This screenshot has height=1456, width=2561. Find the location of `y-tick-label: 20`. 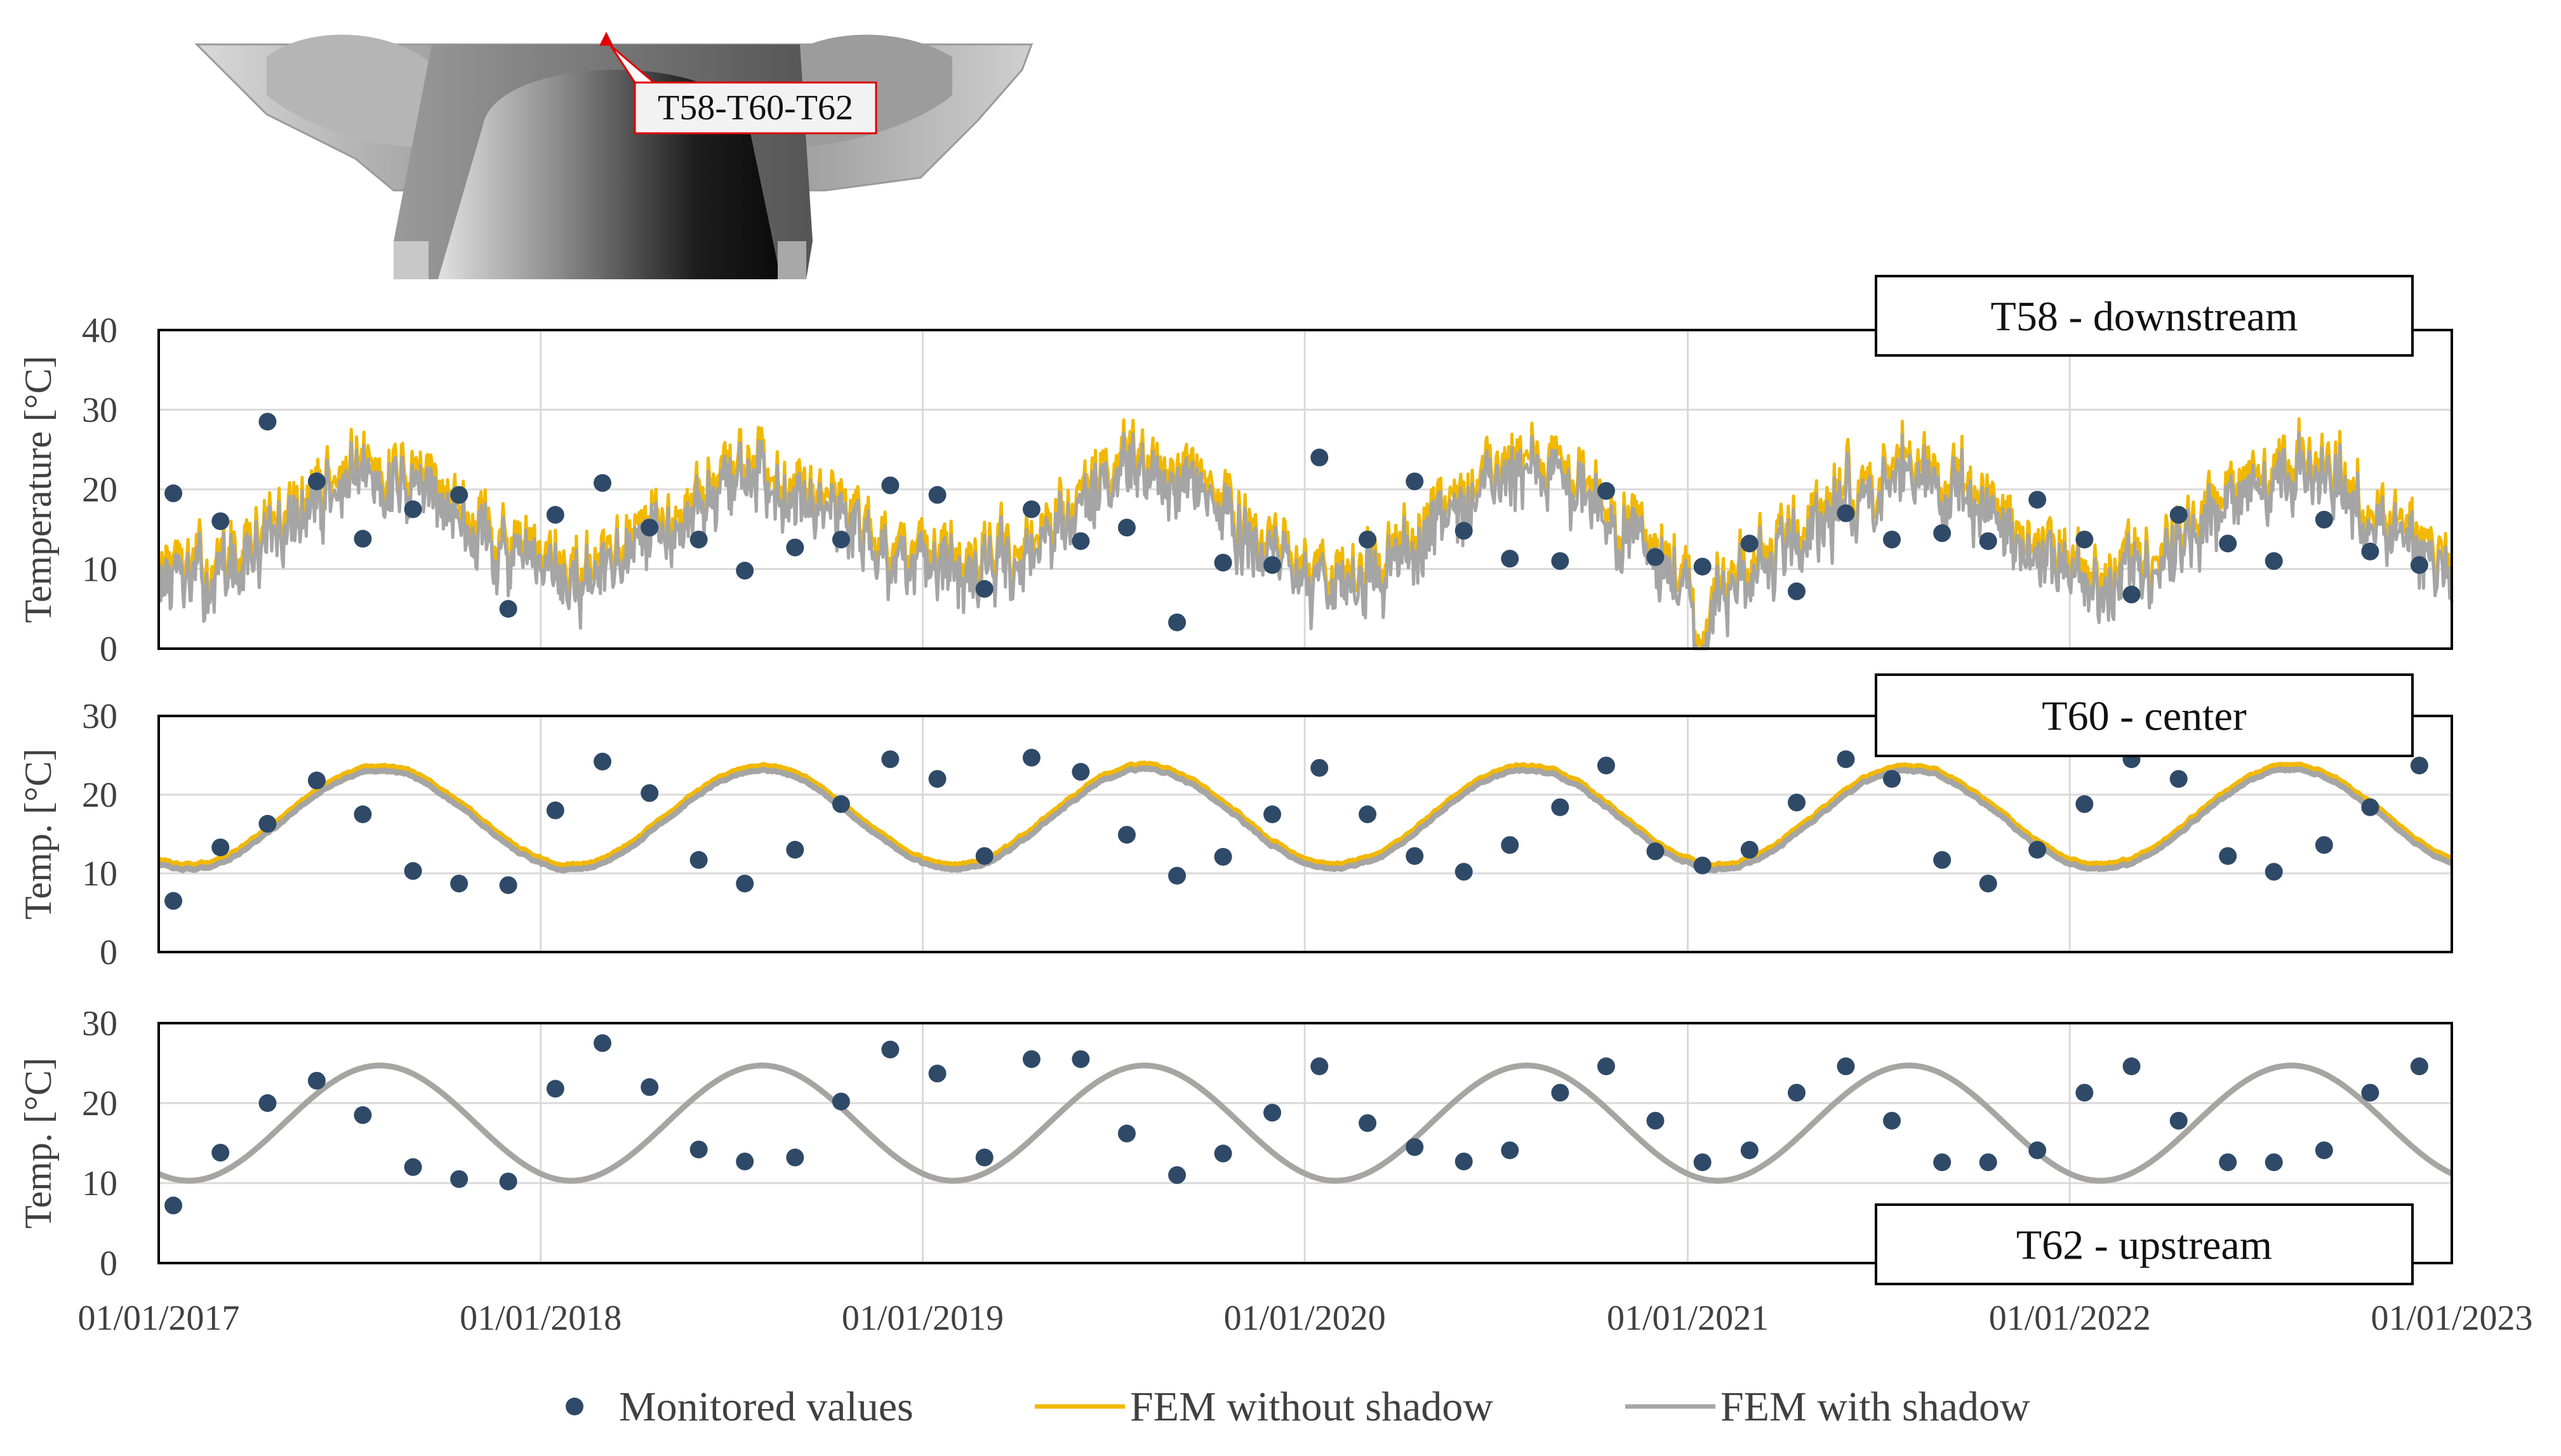

y-tick-label: 20 is located at coordinates (99, 1103).